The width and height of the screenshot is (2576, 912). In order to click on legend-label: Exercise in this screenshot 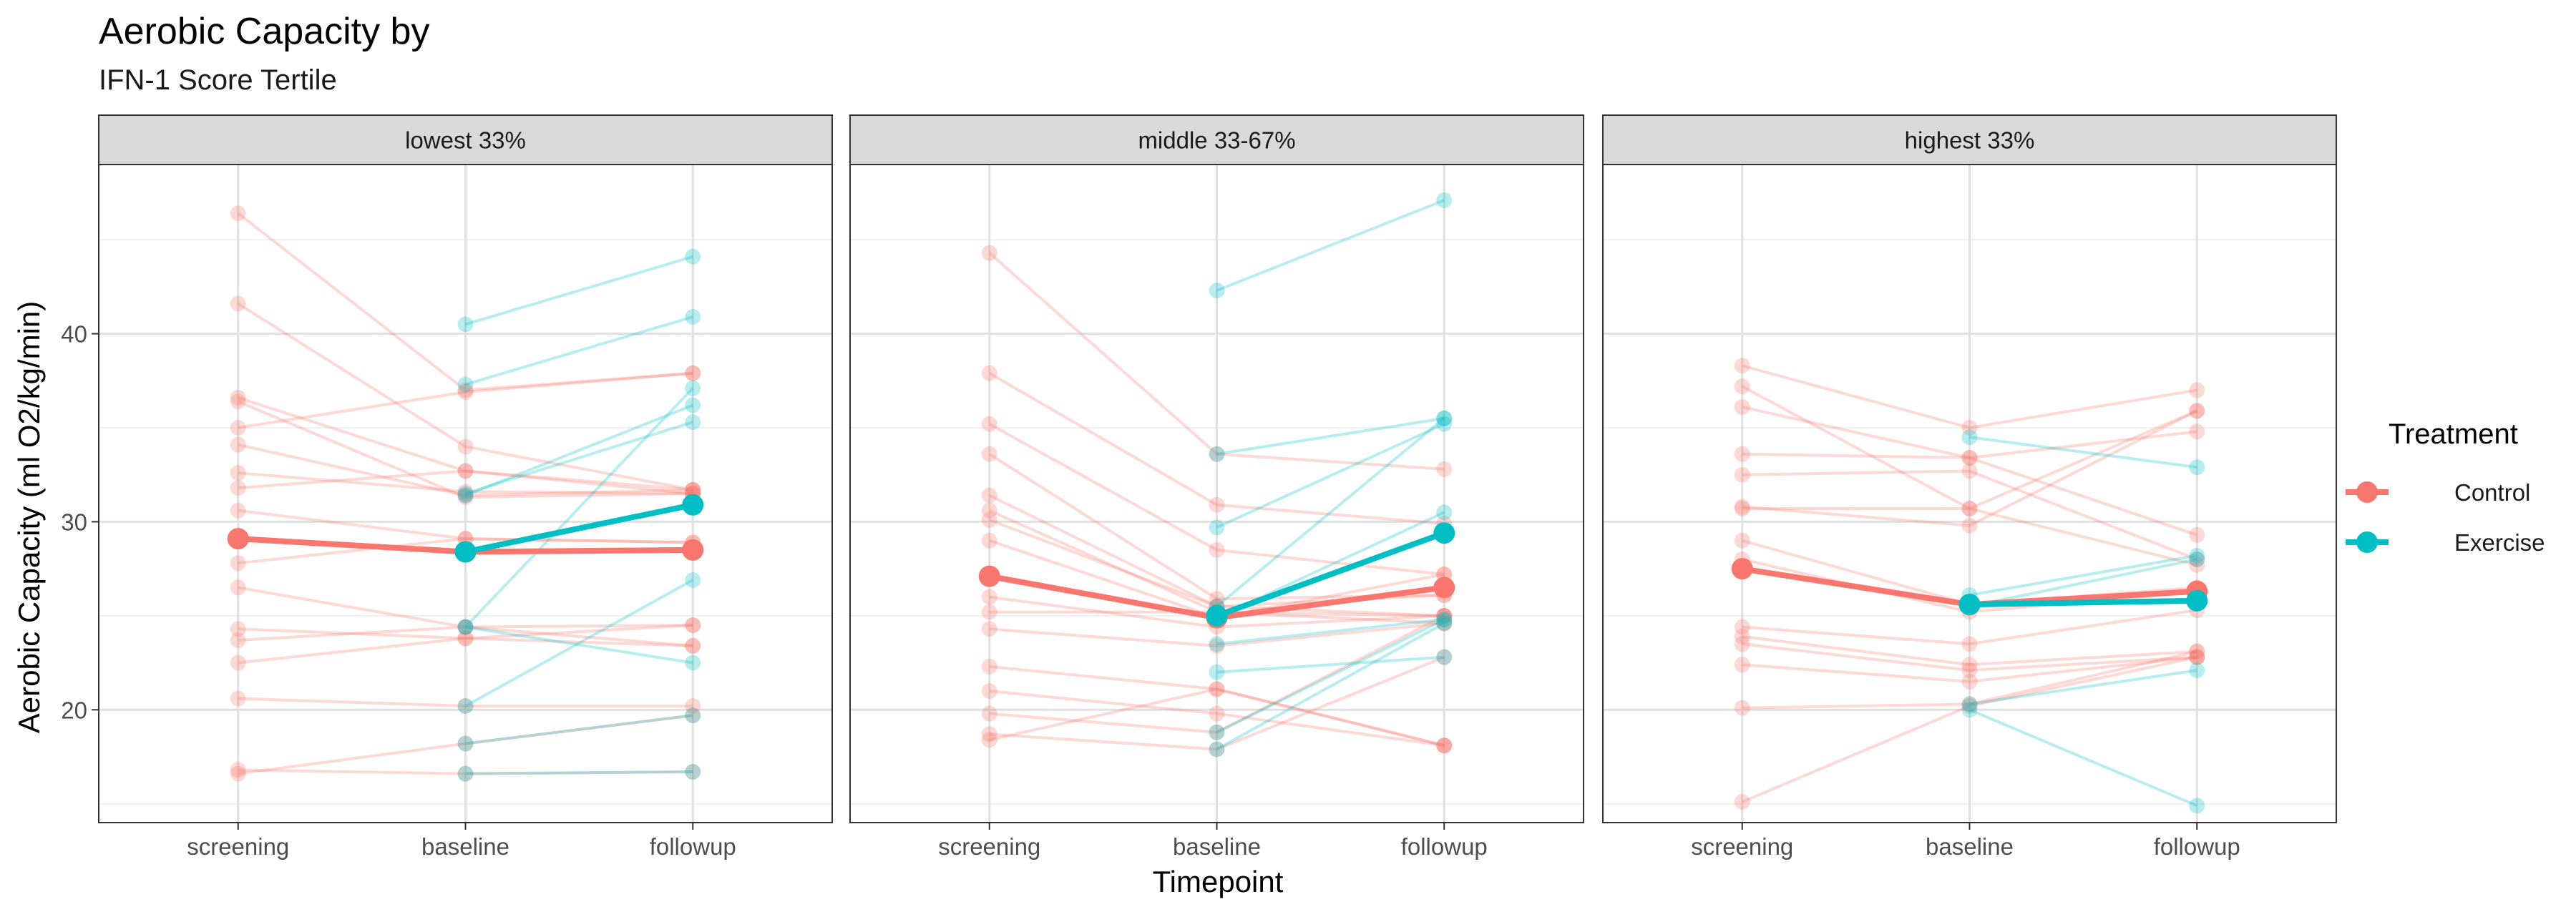, I will do `click(2499, 542)`.